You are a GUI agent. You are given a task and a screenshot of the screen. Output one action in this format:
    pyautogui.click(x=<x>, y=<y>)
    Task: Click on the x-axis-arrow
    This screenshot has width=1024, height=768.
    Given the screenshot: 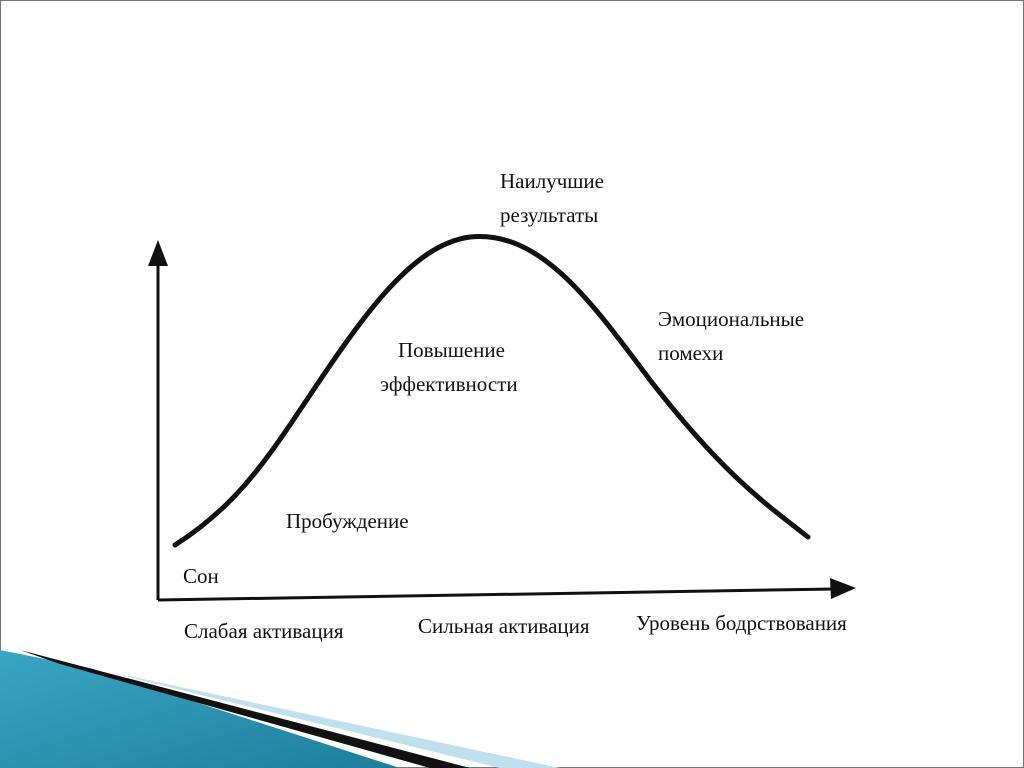 What is the action you would take?
    pyautogui.click(x=843, y=588)
    